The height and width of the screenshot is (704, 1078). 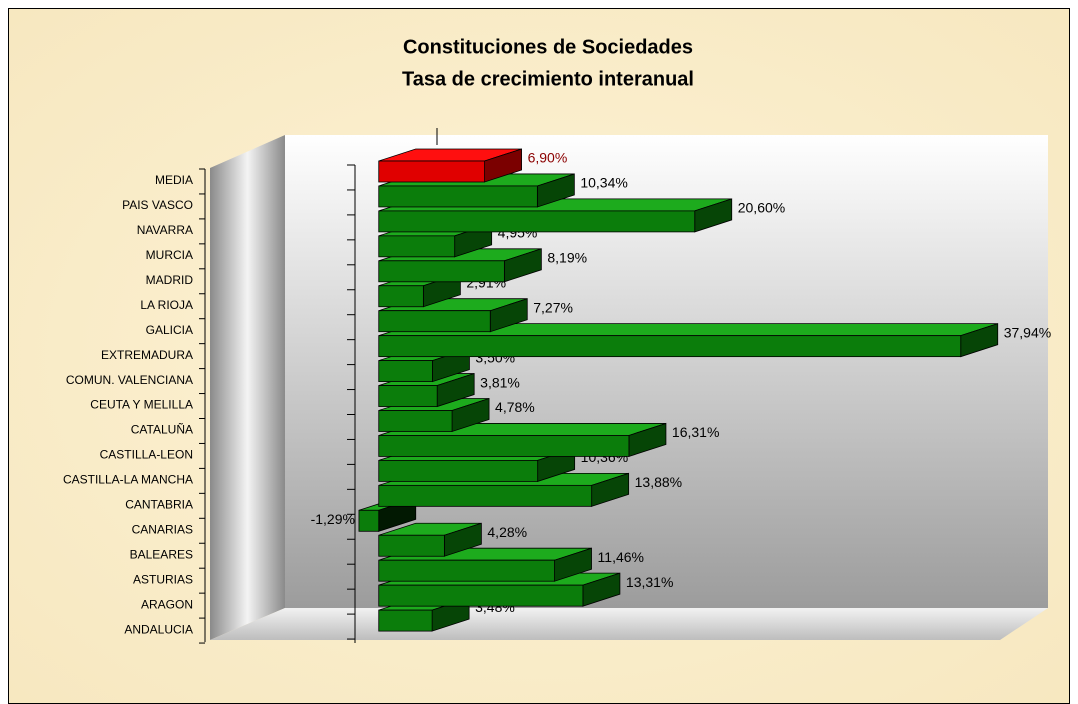 What do you see at coordinates (141, 405) in the screenshot?
I see `category-label: CEUTA Y MELILLA` at bounding box center [141, 405].